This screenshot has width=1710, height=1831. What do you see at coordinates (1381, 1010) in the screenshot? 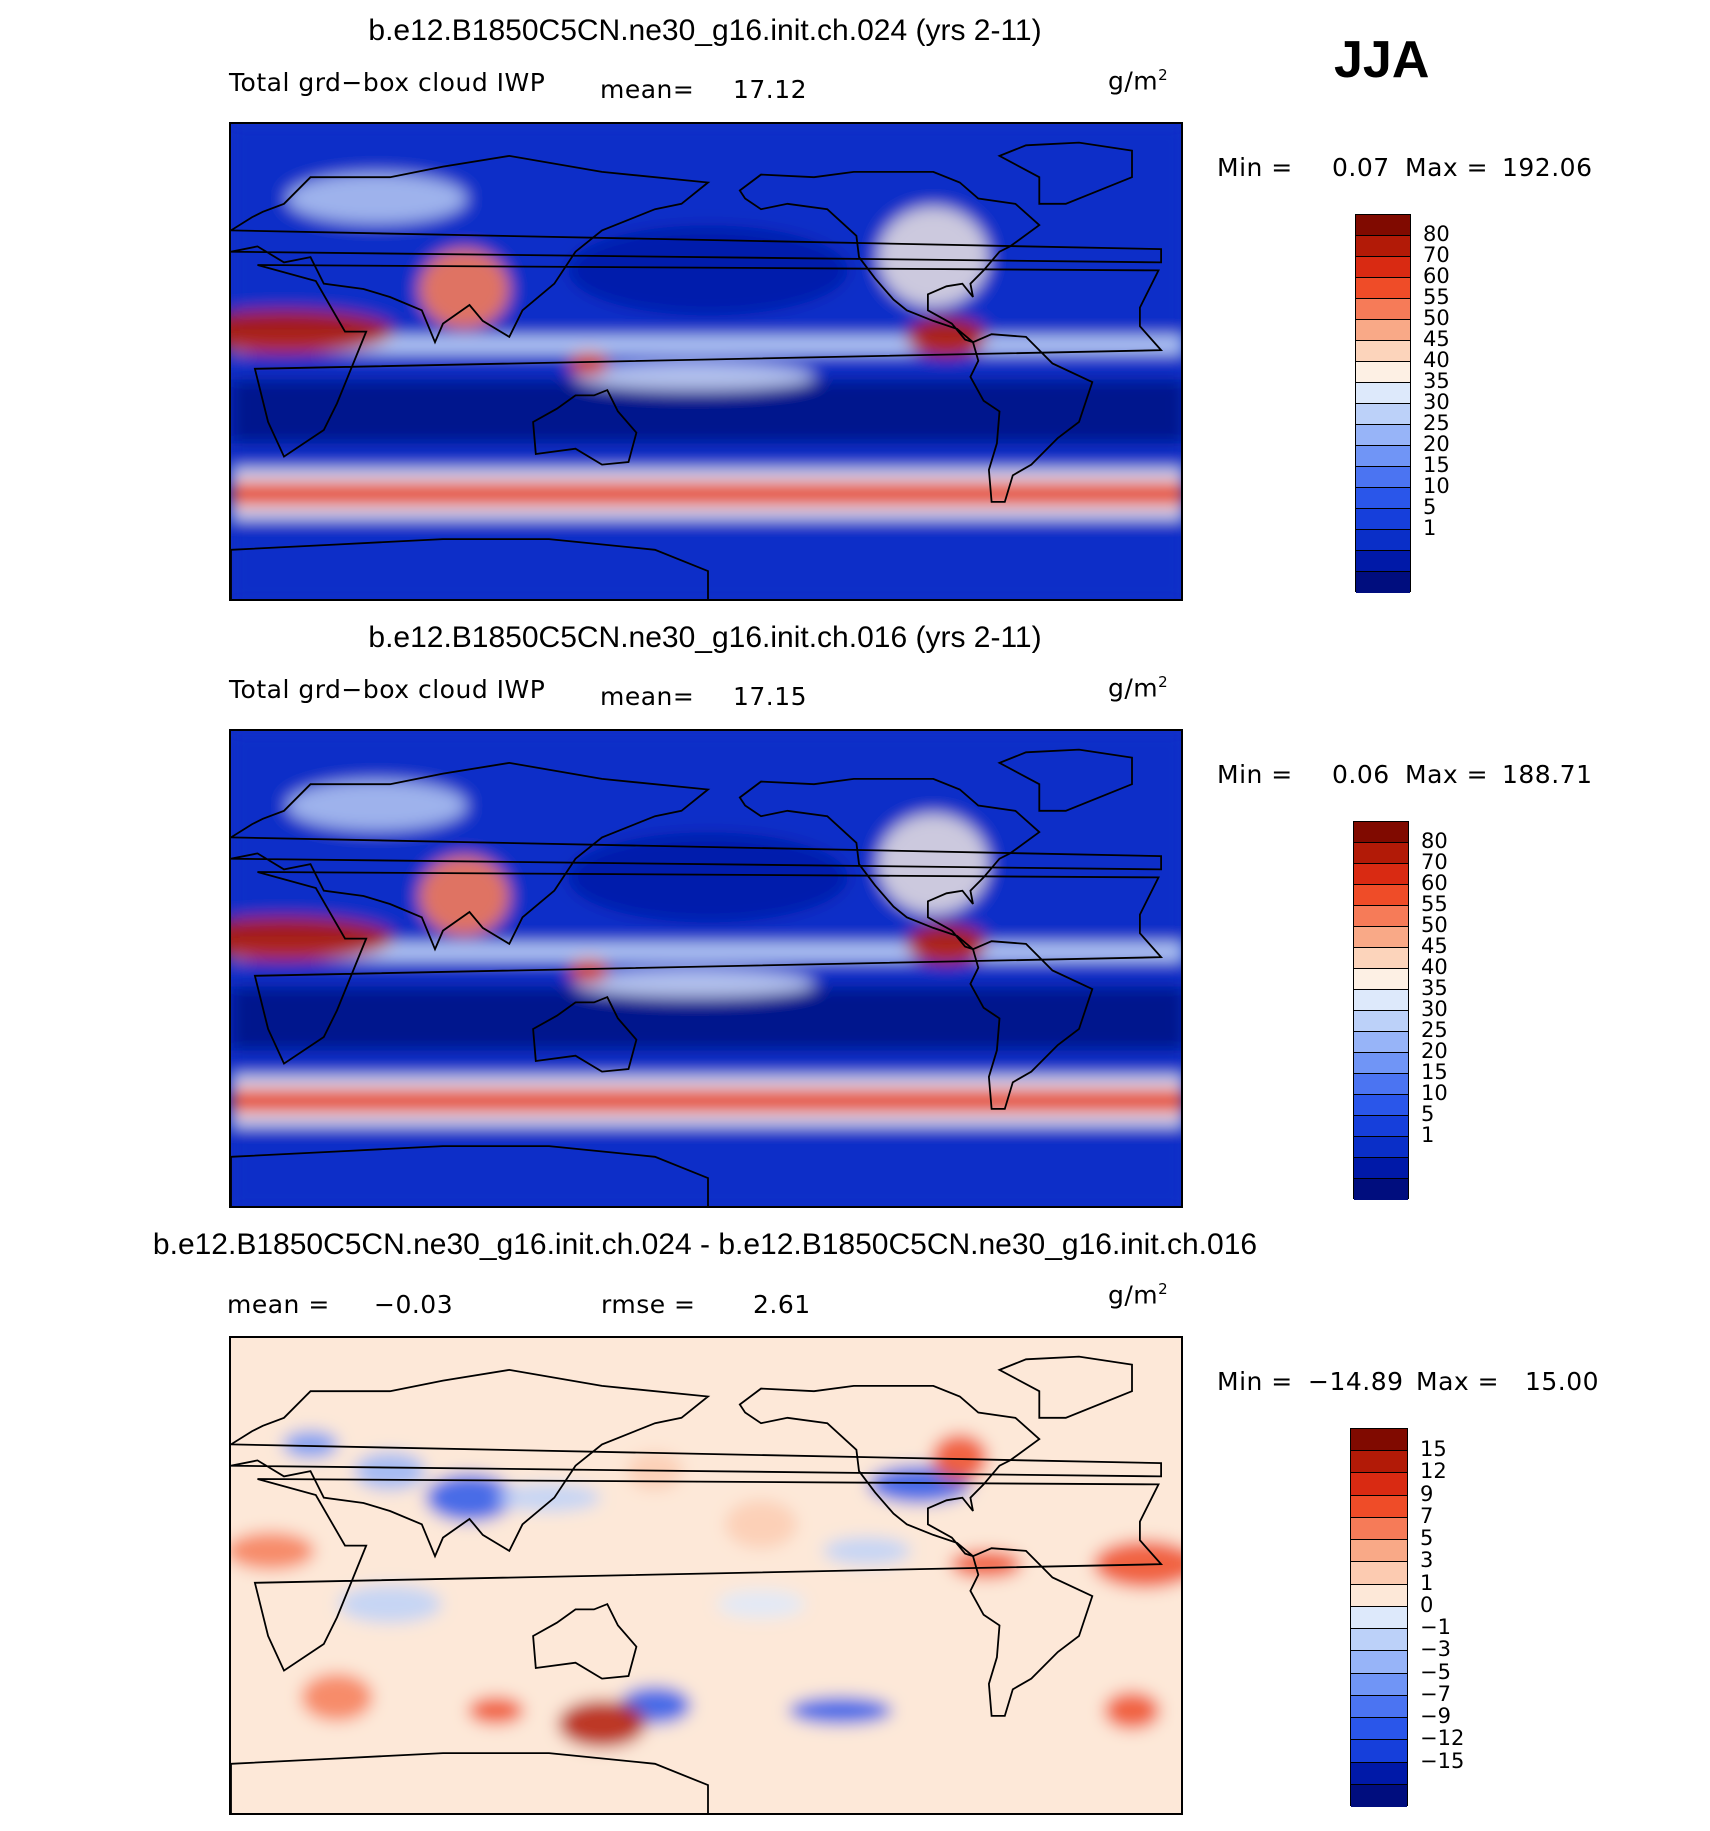
I see `panel-2-colorbar` at bounding box center [1381, 1010].